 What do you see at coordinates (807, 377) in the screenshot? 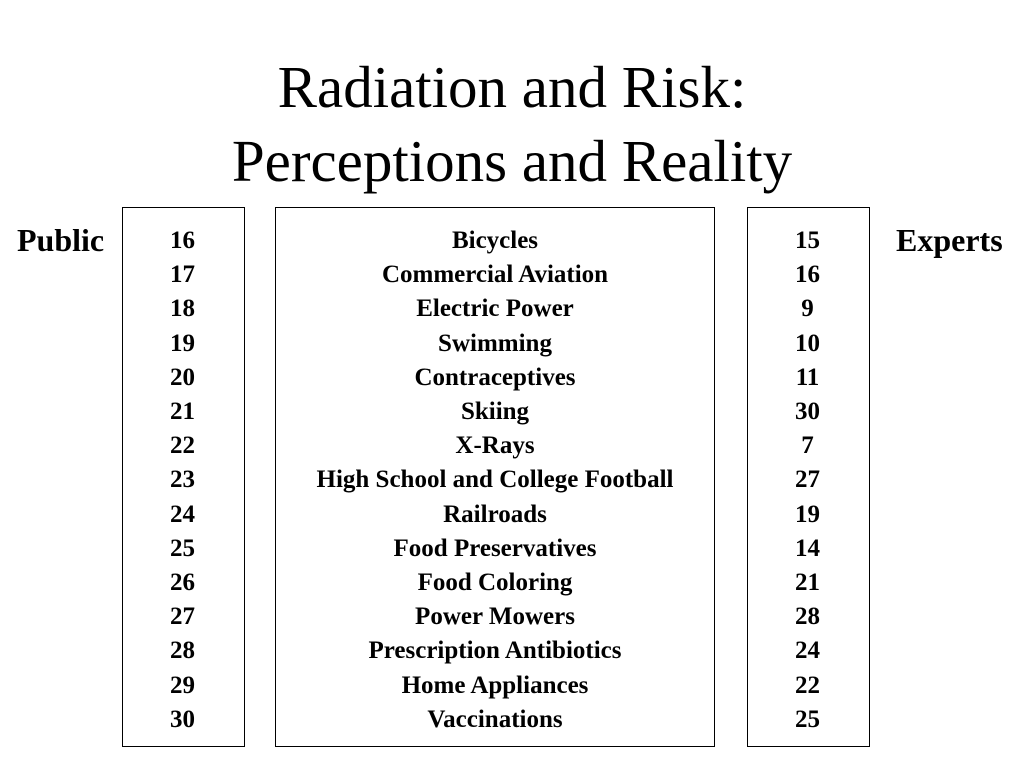
I see `expert-rank-item: 11` at bounding box center [807, 377].